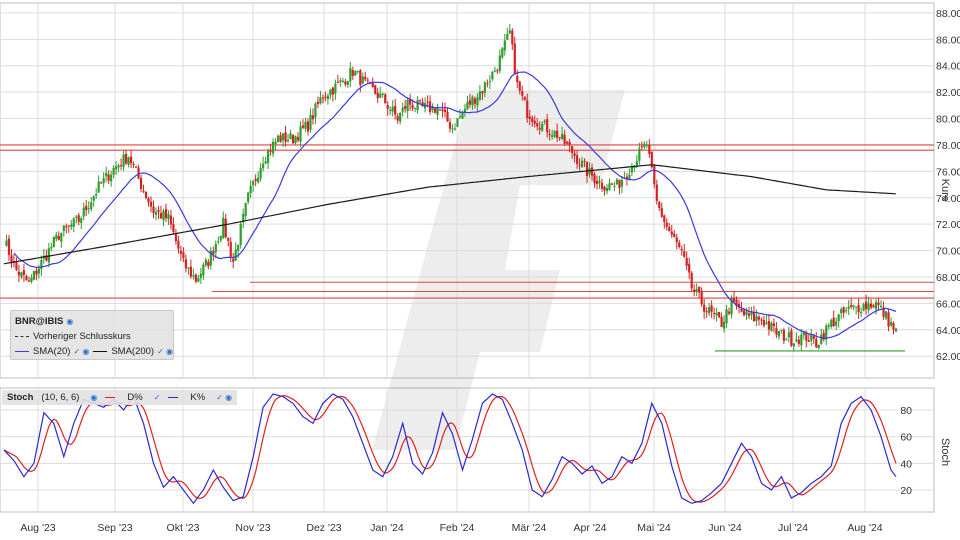 This screenshot has width=960, height=540. Describe the element at coordinates (948, 225) in the screenshot. I see `y-tick-label: 72.00` at that location.